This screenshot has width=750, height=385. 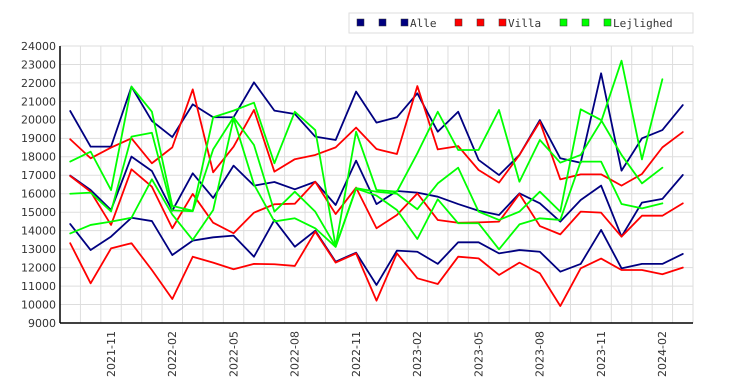 What do you see at coordinates (38, 157) in the screenshot?
I see `y-tick-label: 18000` at bounding box center [38, 157].